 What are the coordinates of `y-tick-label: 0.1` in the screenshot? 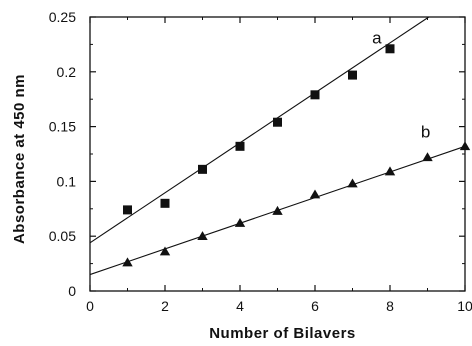 It's located at (67, 181).